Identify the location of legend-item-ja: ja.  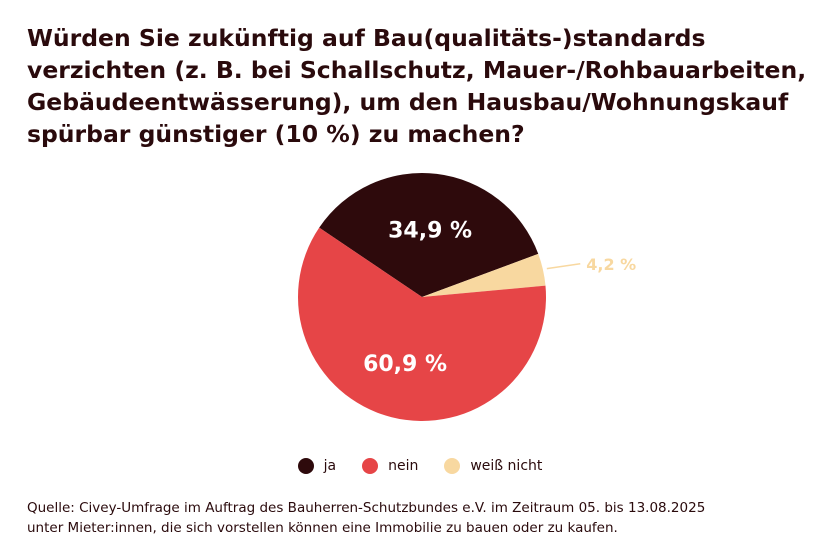
(317, 466).